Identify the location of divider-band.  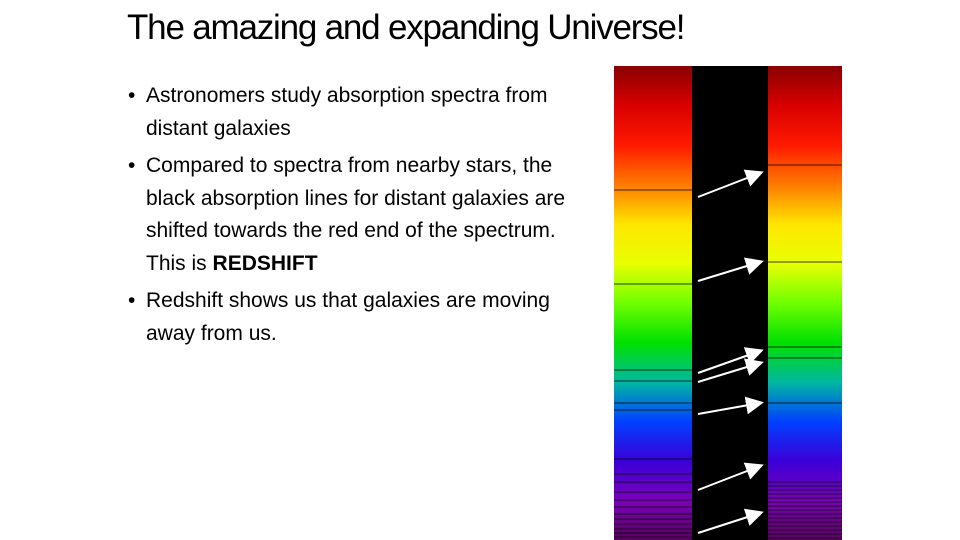
(730, 303).